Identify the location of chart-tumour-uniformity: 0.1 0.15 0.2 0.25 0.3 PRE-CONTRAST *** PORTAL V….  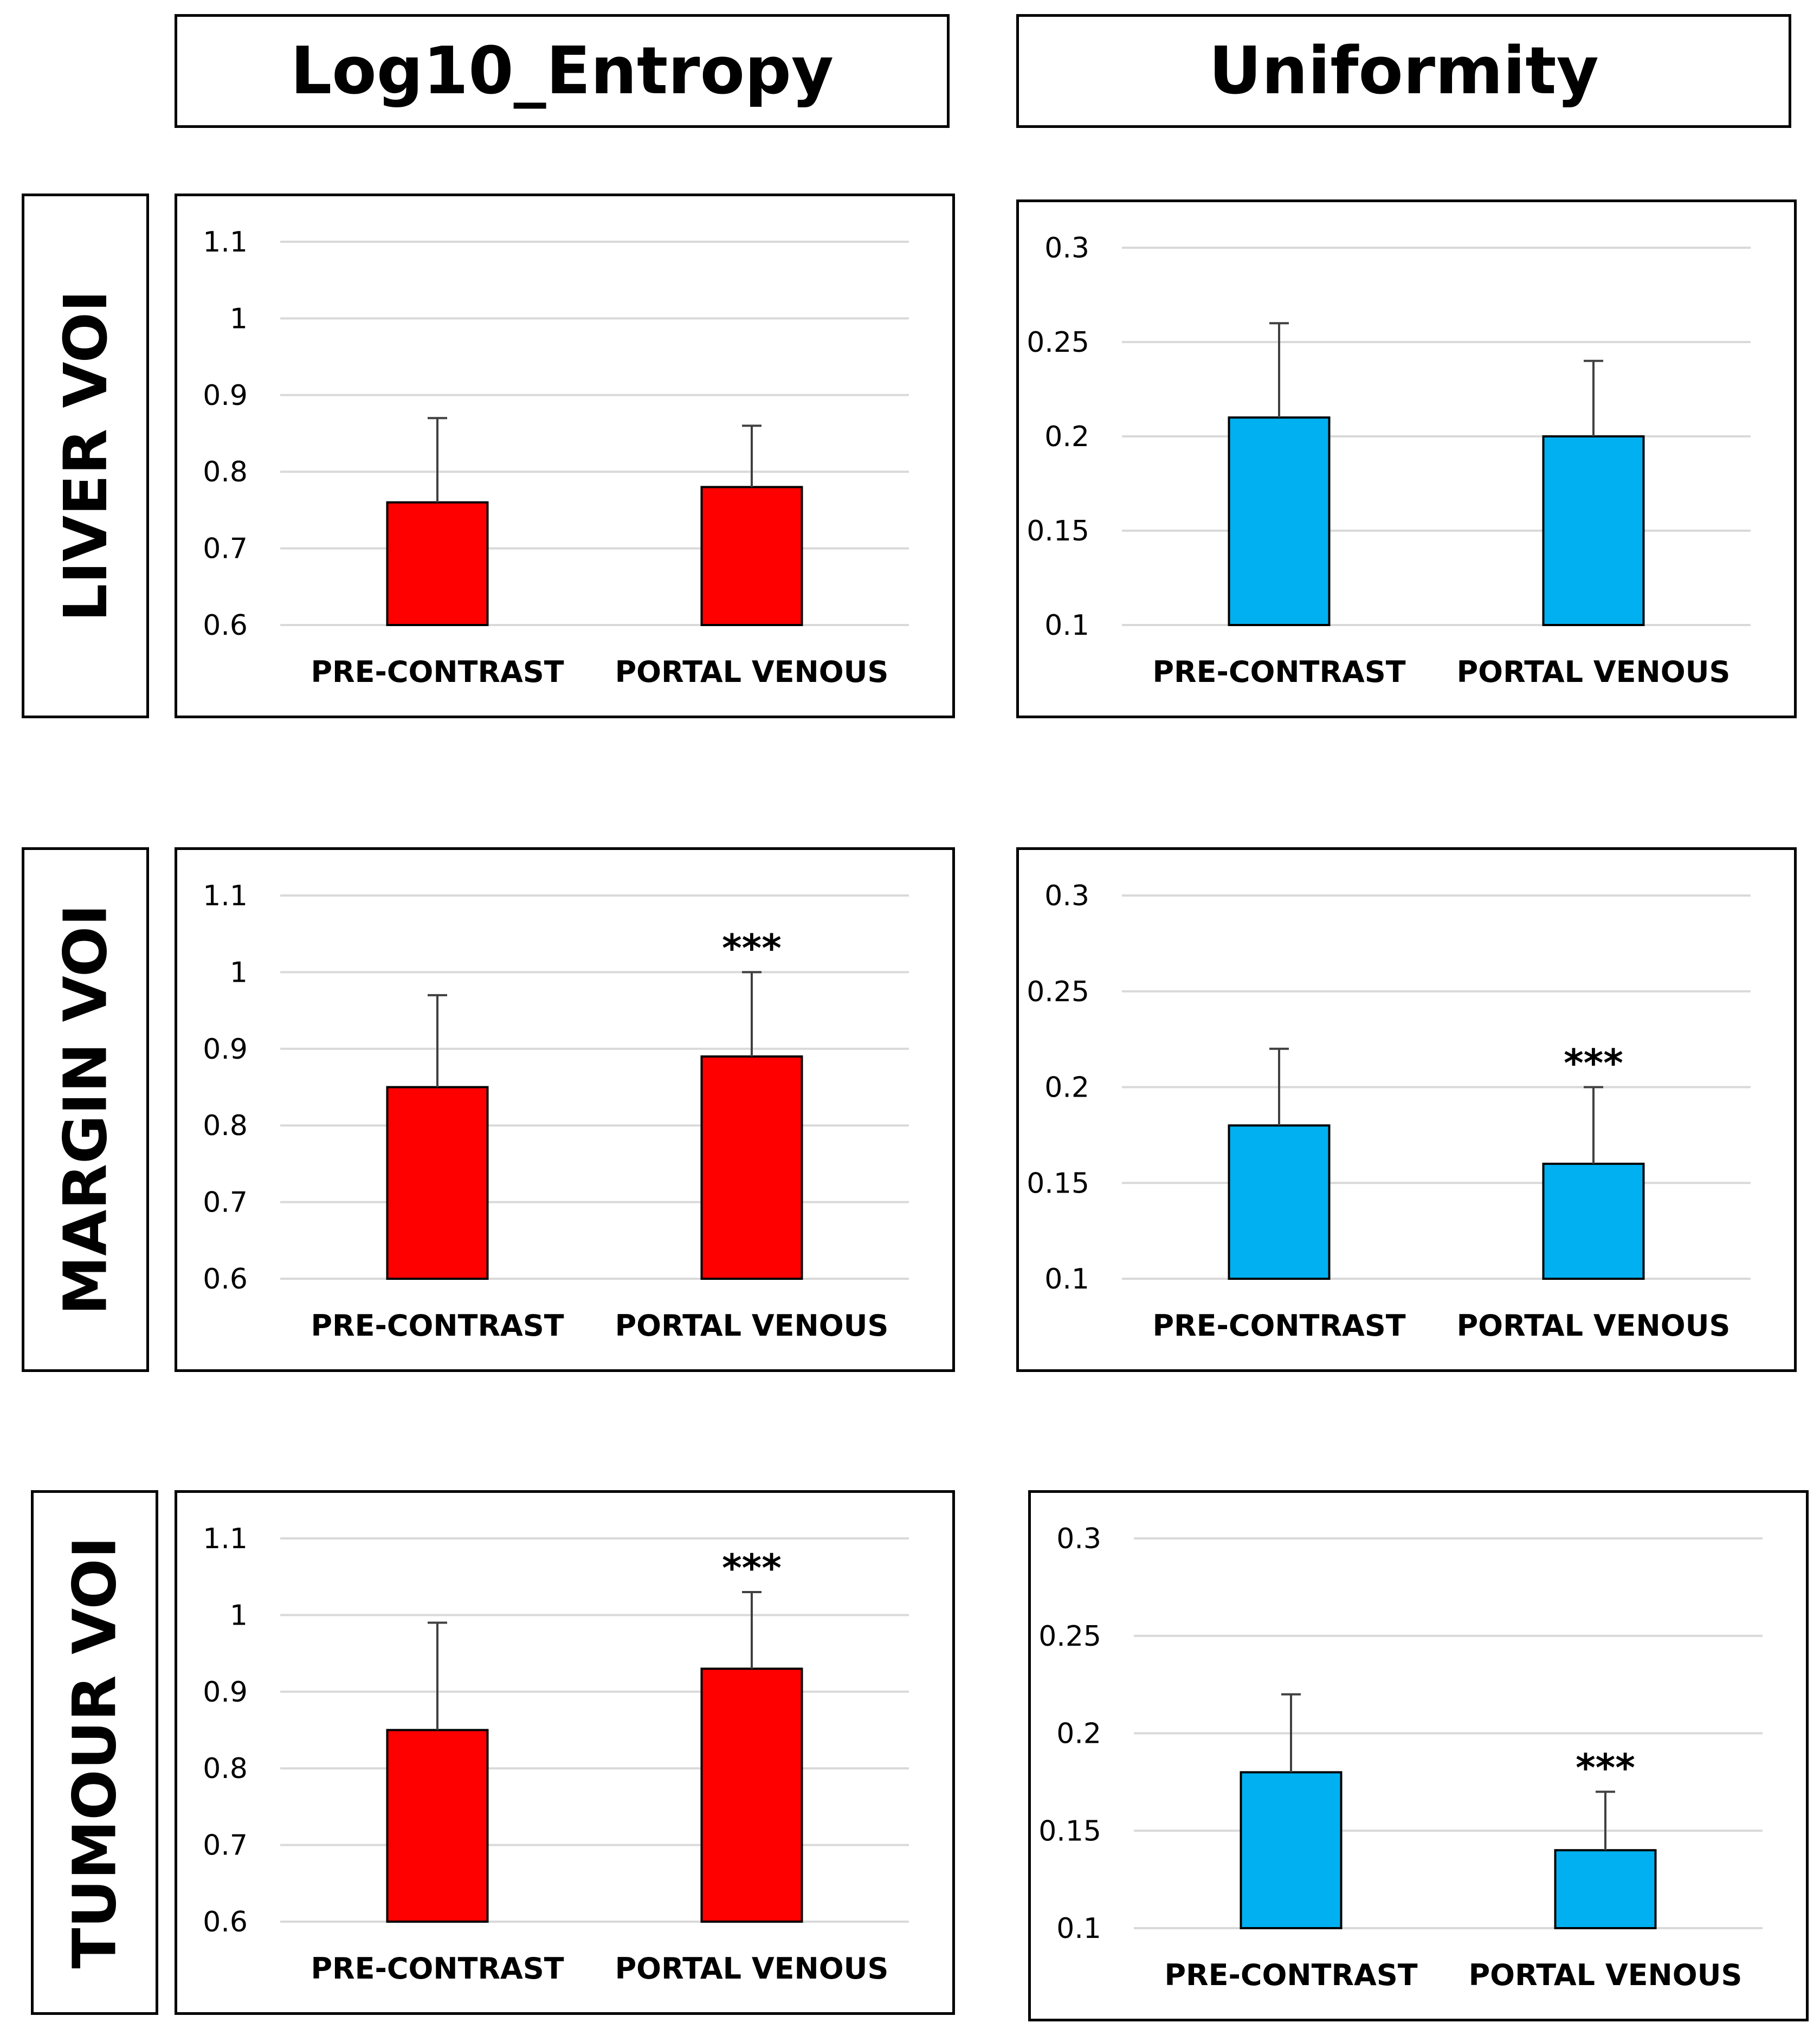
(1418, 1756).